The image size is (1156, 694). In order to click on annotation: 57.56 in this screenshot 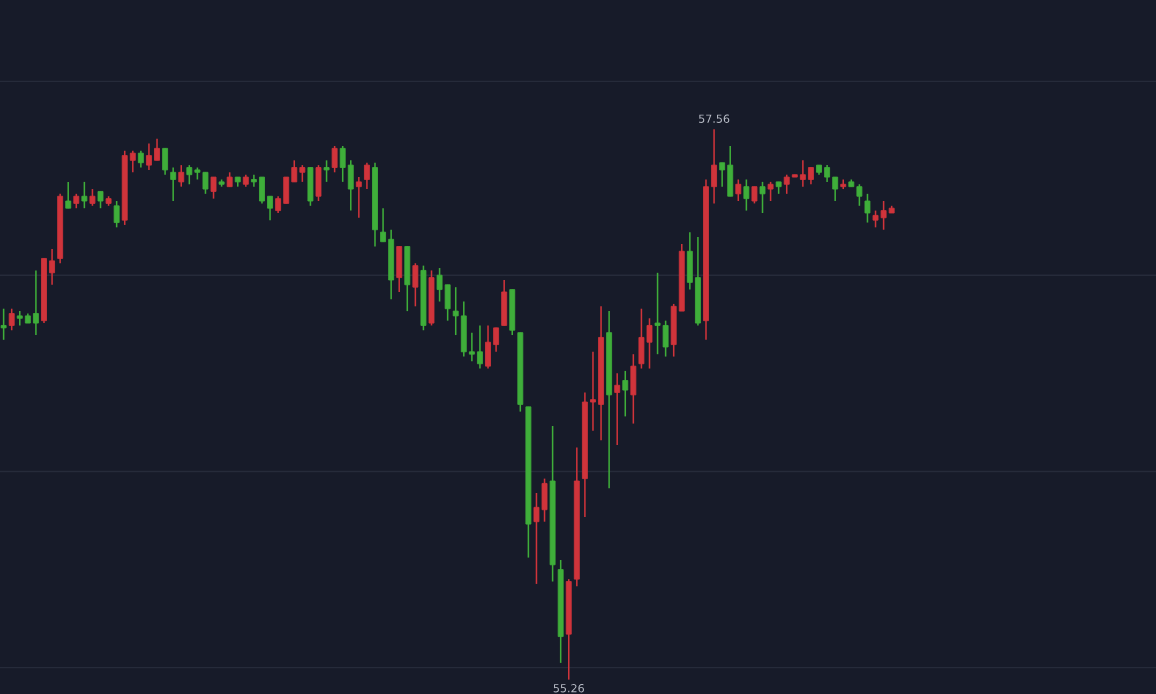, I will do `click(714, 118)`.